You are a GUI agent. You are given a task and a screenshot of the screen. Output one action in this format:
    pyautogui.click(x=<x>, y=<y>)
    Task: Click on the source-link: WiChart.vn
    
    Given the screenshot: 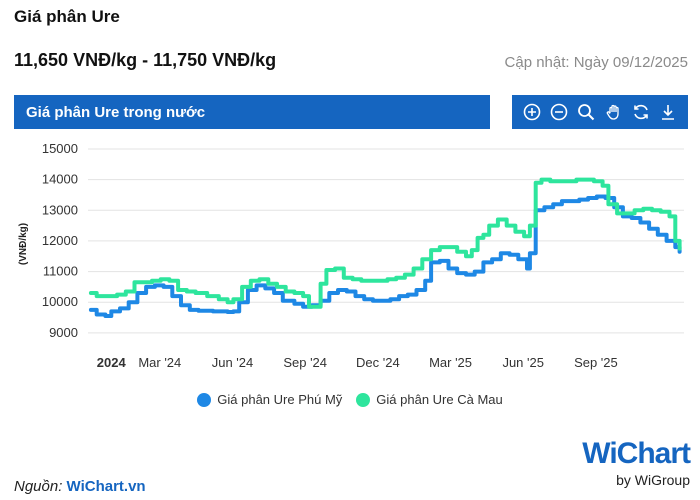 What is the action you would take?
    pyautogui.click(x=106, y=486)
    